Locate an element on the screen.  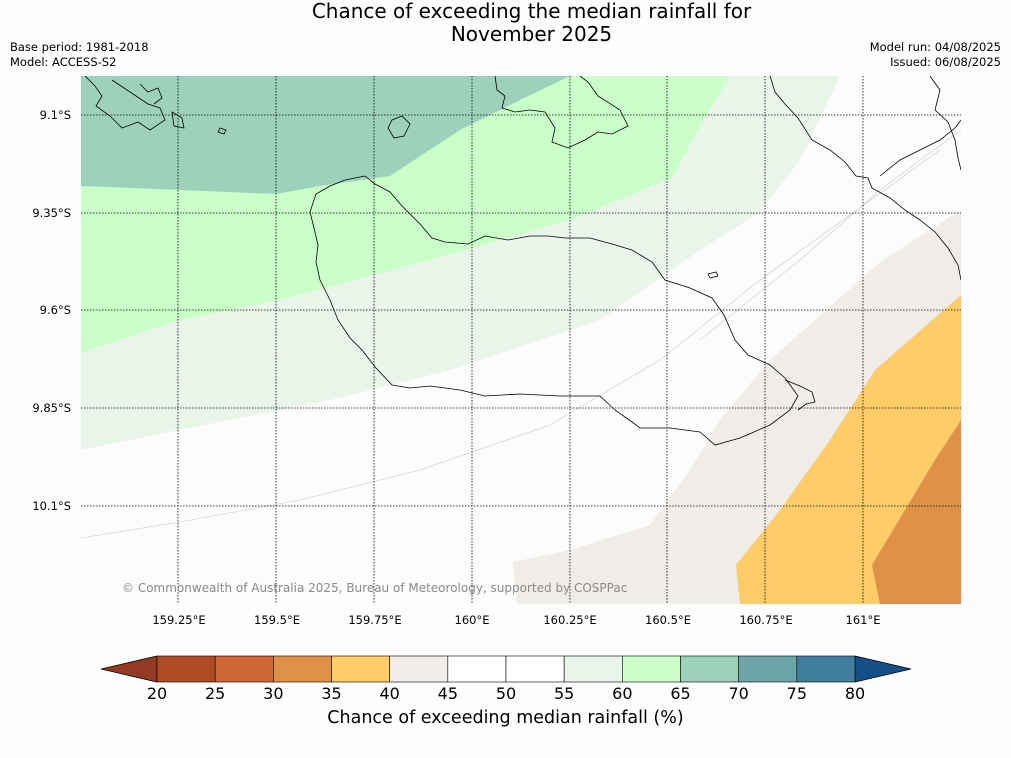
lon-label: 160°E is located at coordinates (472, 620).